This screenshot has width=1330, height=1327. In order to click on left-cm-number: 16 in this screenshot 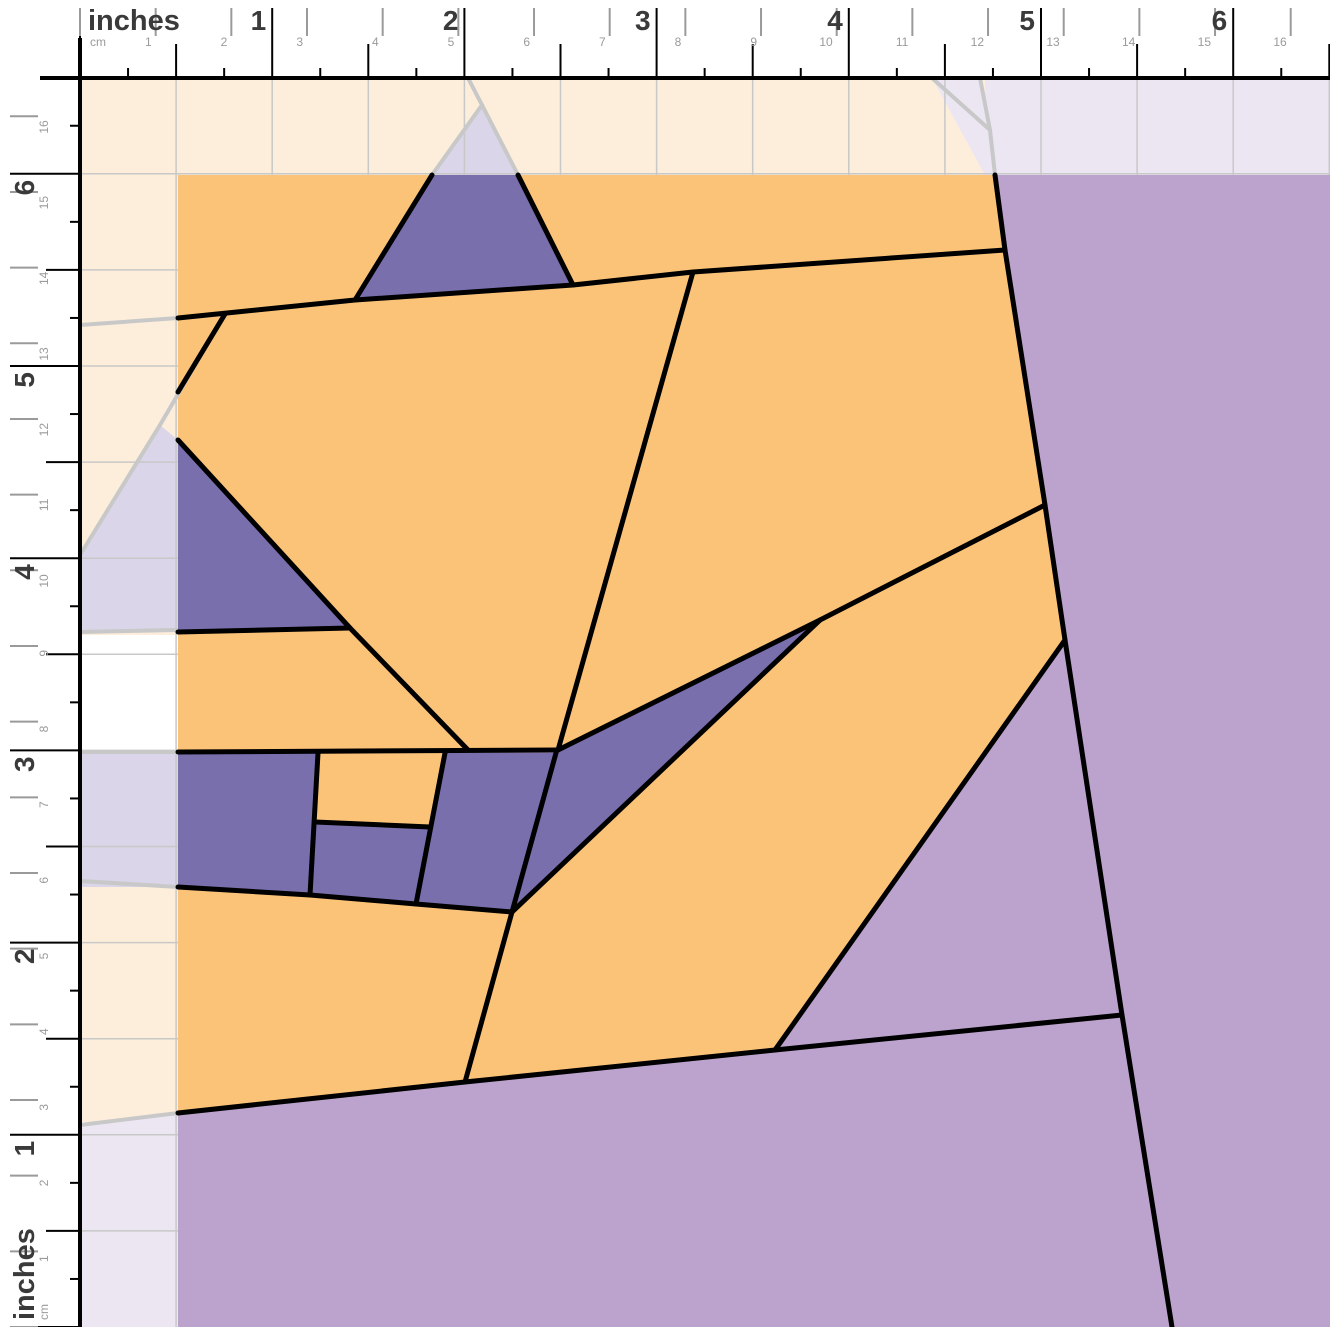, I will do `click(44, 127)`.